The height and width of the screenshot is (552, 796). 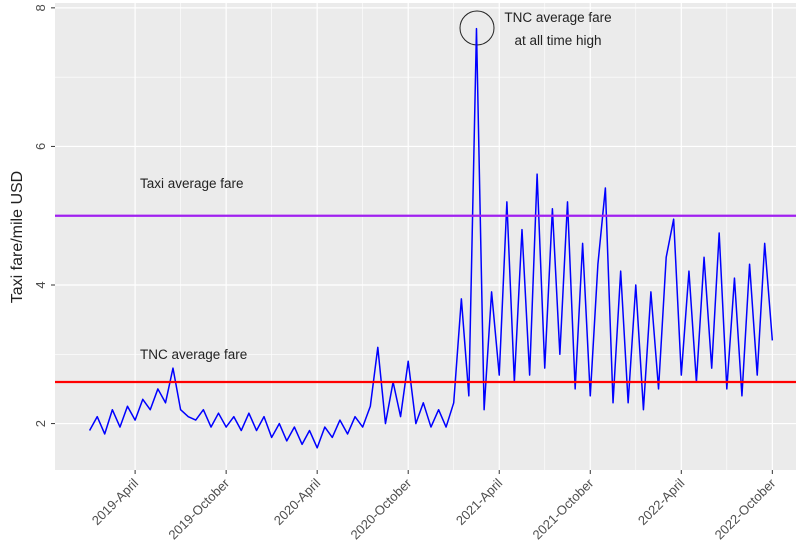 What do you see at coordinates (297, 501) in the screenshot?
I see `x-tick-label: 2020-April` at bounding box center [297, 501].